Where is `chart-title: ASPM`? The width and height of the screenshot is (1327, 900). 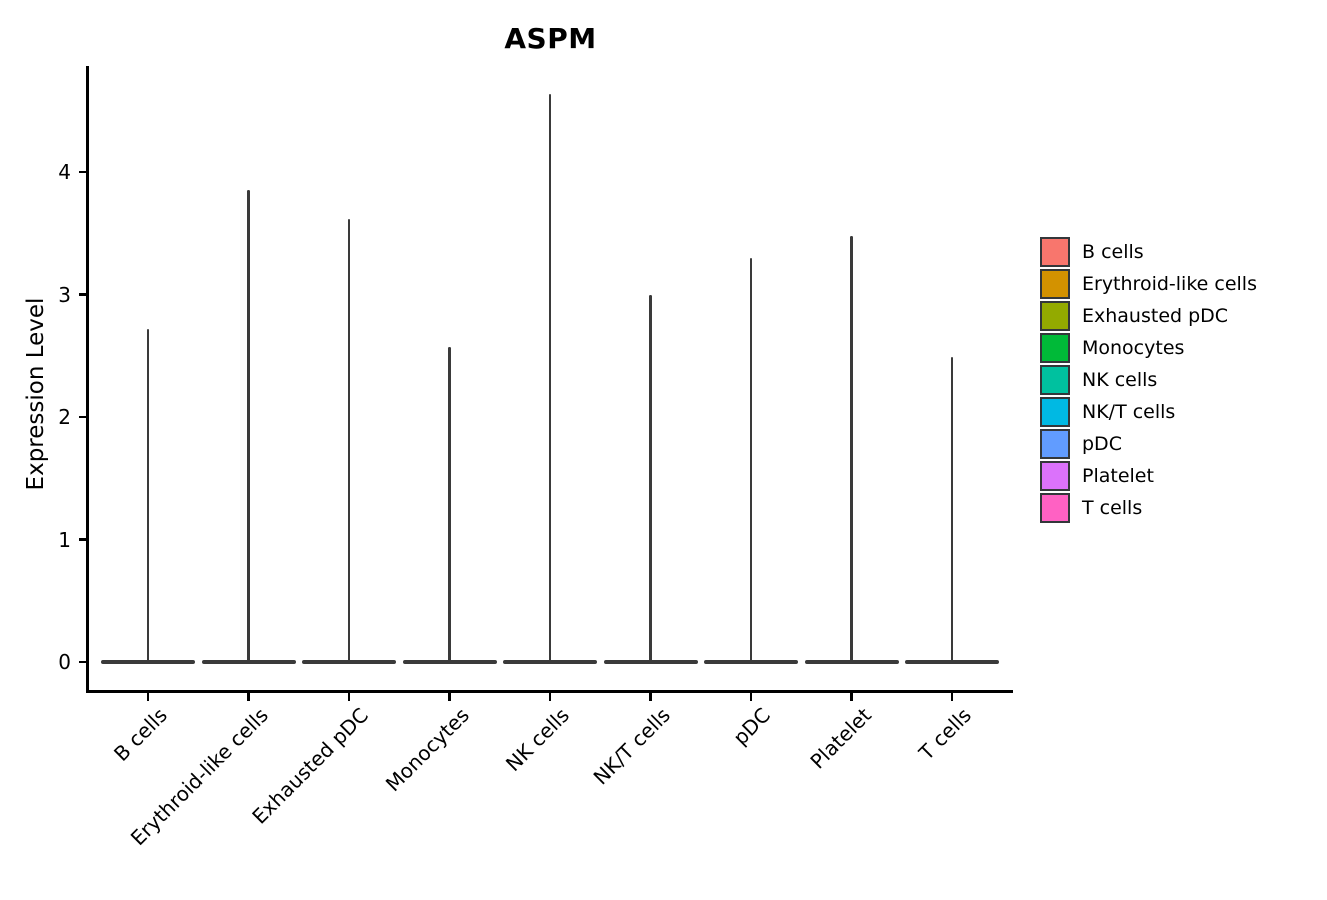 chart-title: ASPM is located at coordinates (550, 38).